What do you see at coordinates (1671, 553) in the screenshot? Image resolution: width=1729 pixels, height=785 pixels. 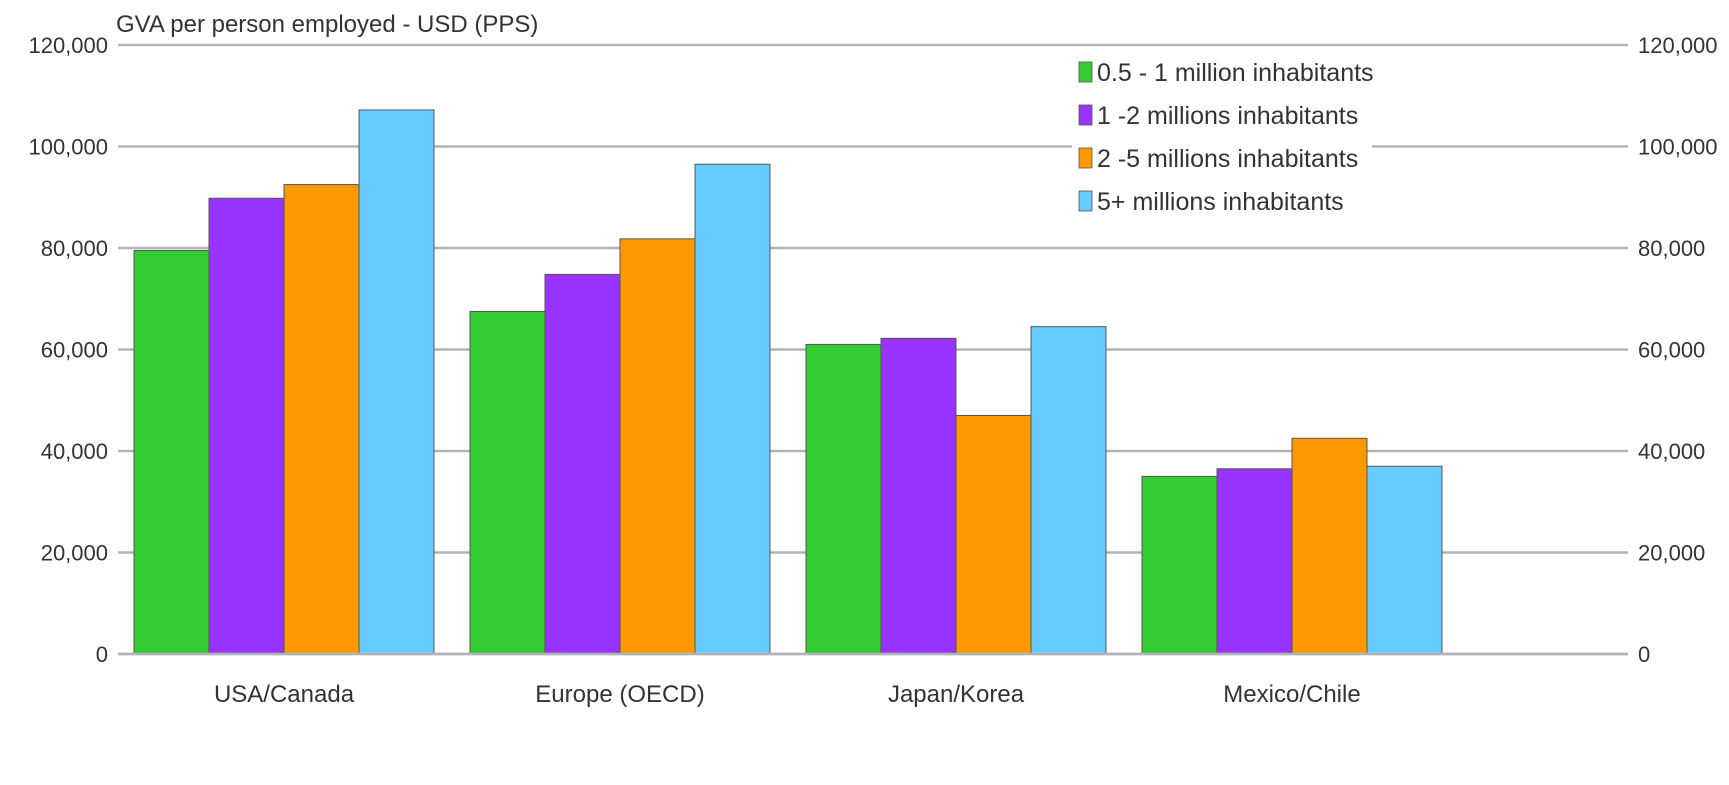 I see `y-tick-label-right: 20,000` at bounding box center [1671, 553].